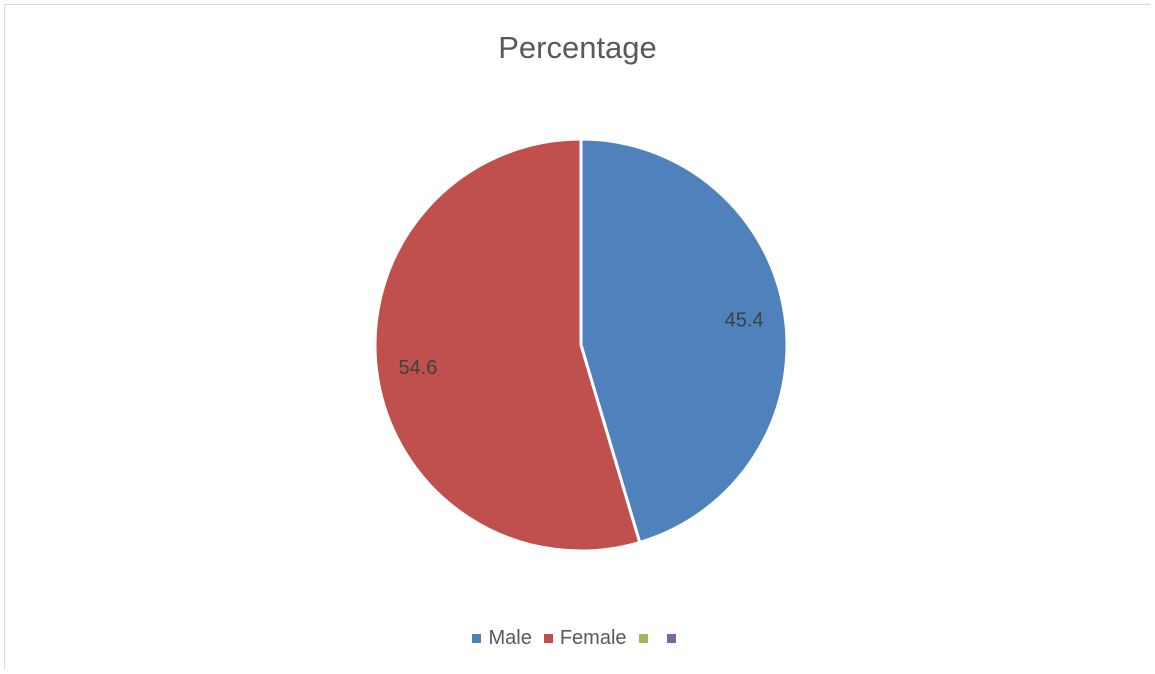  I want to click on legend-swatch-female, so click(548, 638).